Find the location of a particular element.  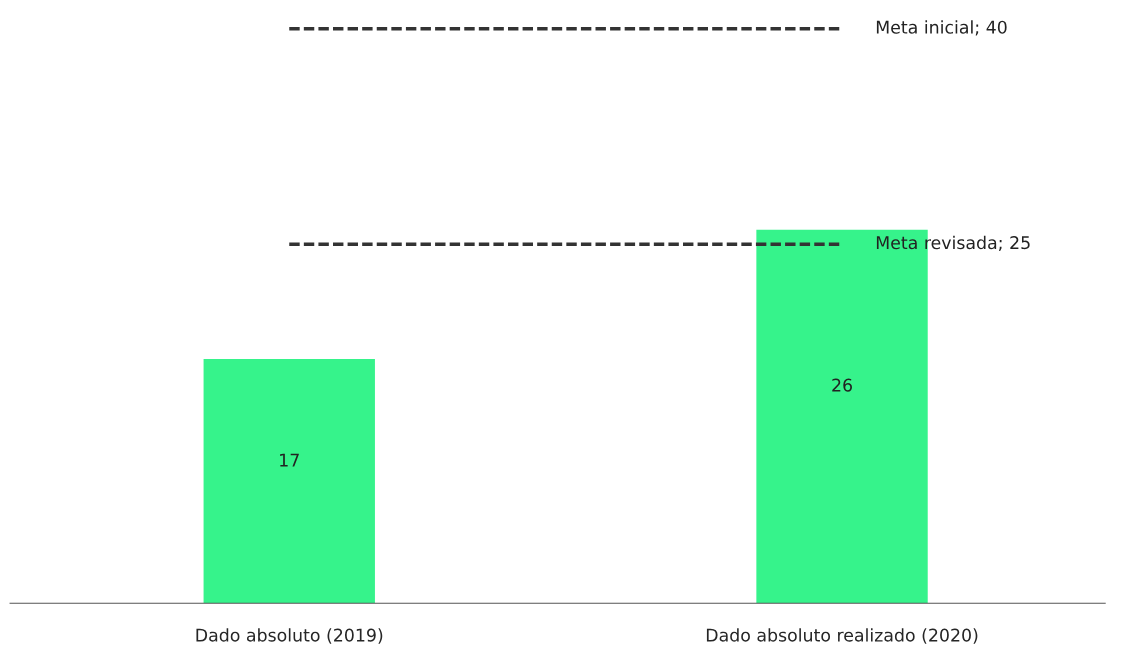

ref-line-label: Meta inicial; 40 is located at coordinates (941, 28).